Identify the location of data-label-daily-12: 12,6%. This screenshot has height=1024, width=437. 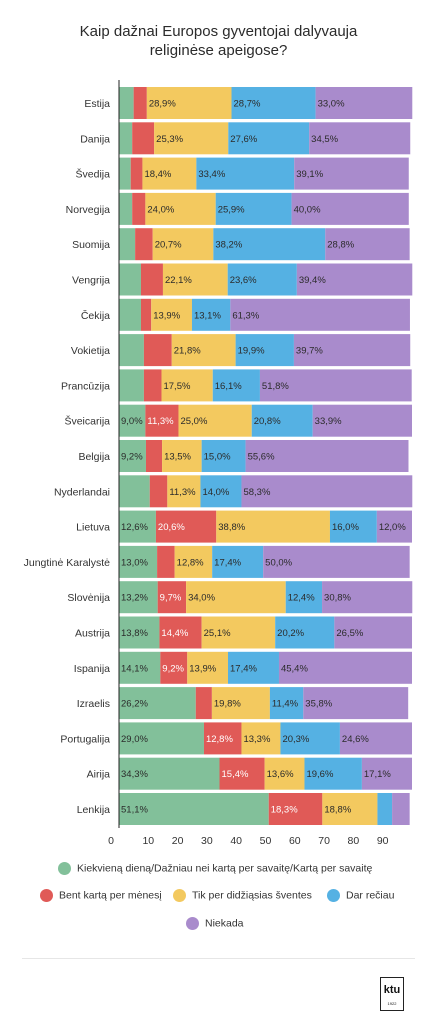
(134, 527).